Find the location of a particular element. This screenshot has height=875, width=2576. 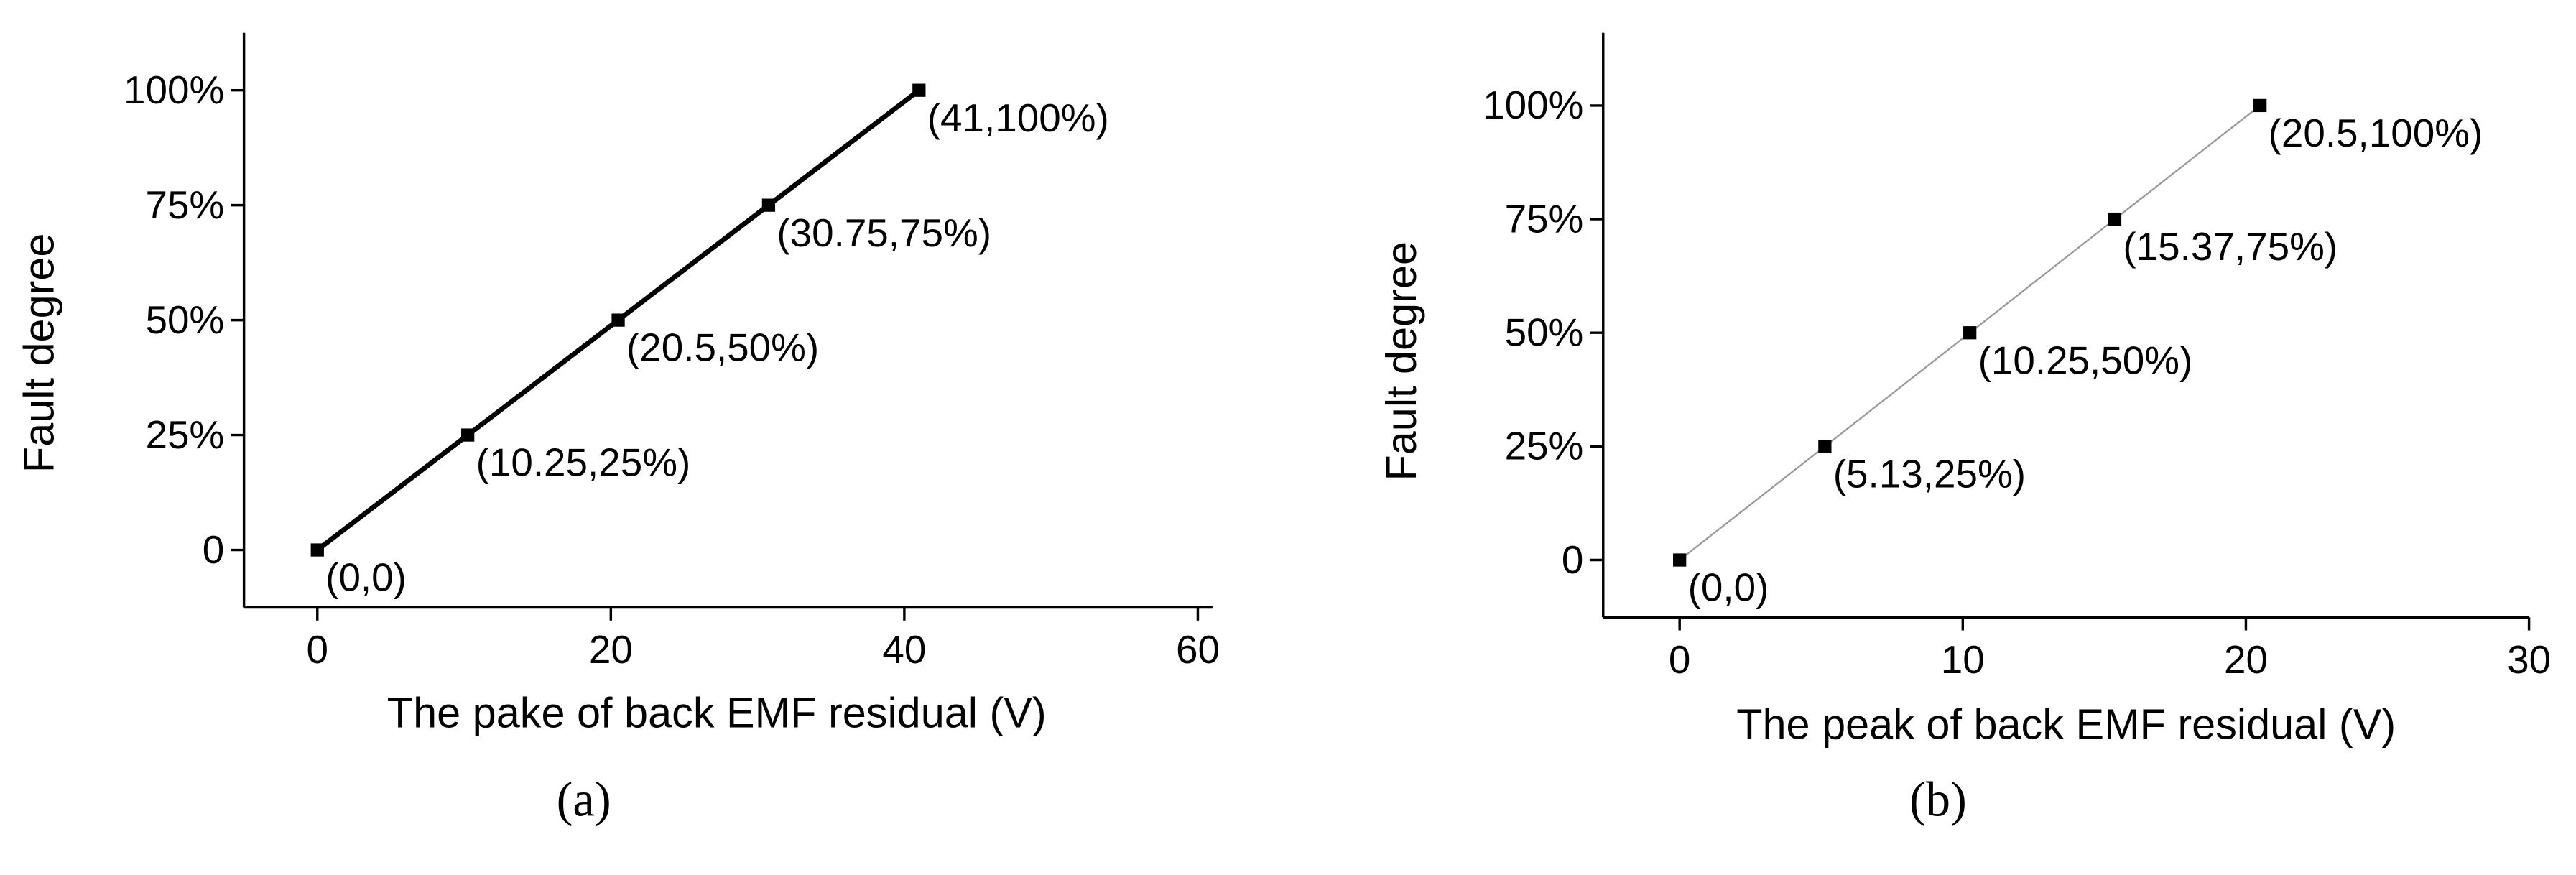

data-label: (10.25,25%) is located at coordinates (583, 462).